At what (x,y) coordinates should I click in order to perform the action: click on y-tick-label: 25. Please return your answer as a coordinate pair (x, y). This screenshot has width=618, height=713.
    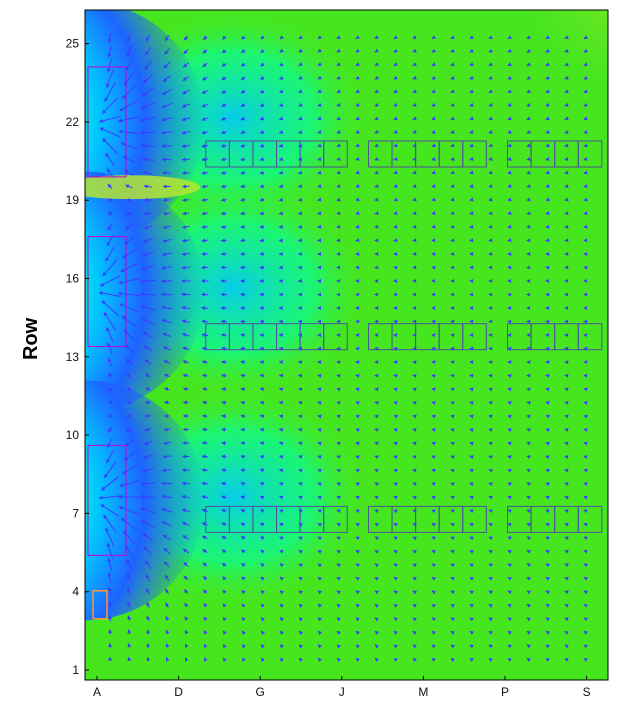
    Looking at the image, I should click on (73, 44).